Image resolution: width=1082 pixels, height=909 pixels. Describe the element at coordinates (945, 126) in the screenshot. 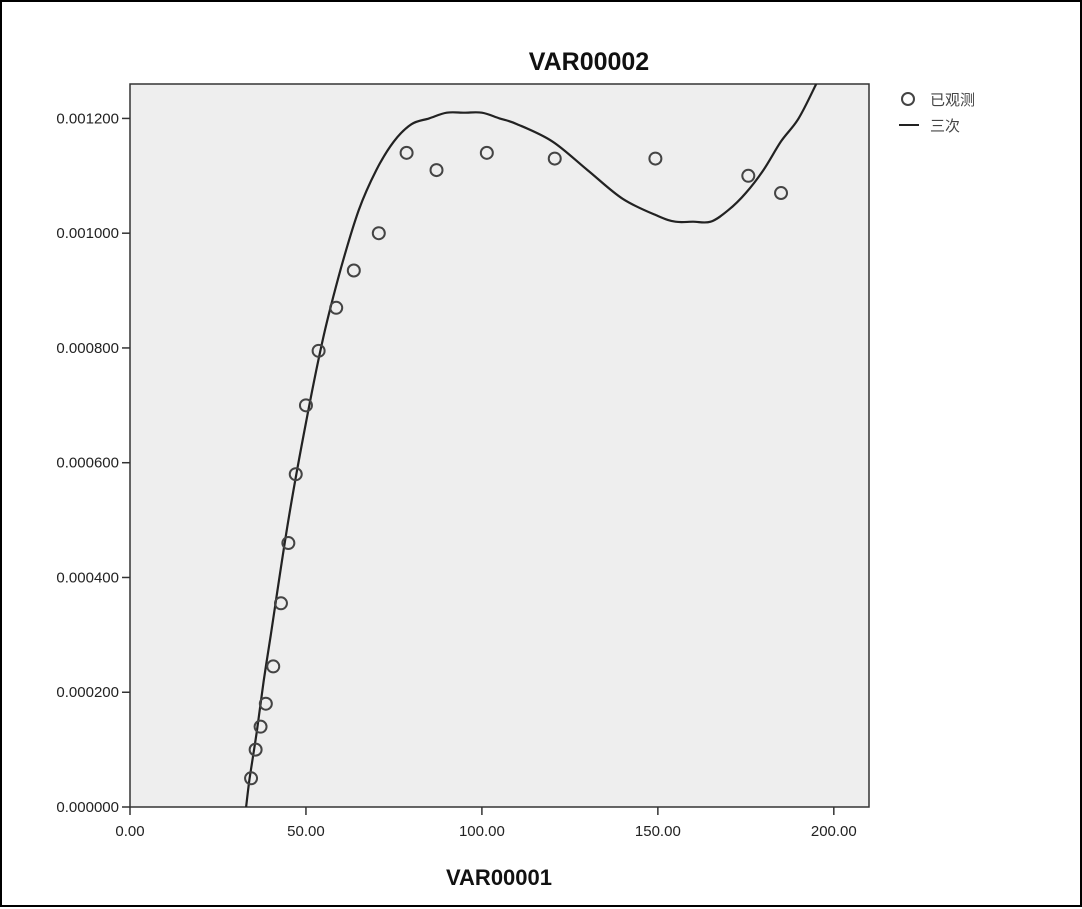

I see `legend-label-cubic: 三次` at that location.